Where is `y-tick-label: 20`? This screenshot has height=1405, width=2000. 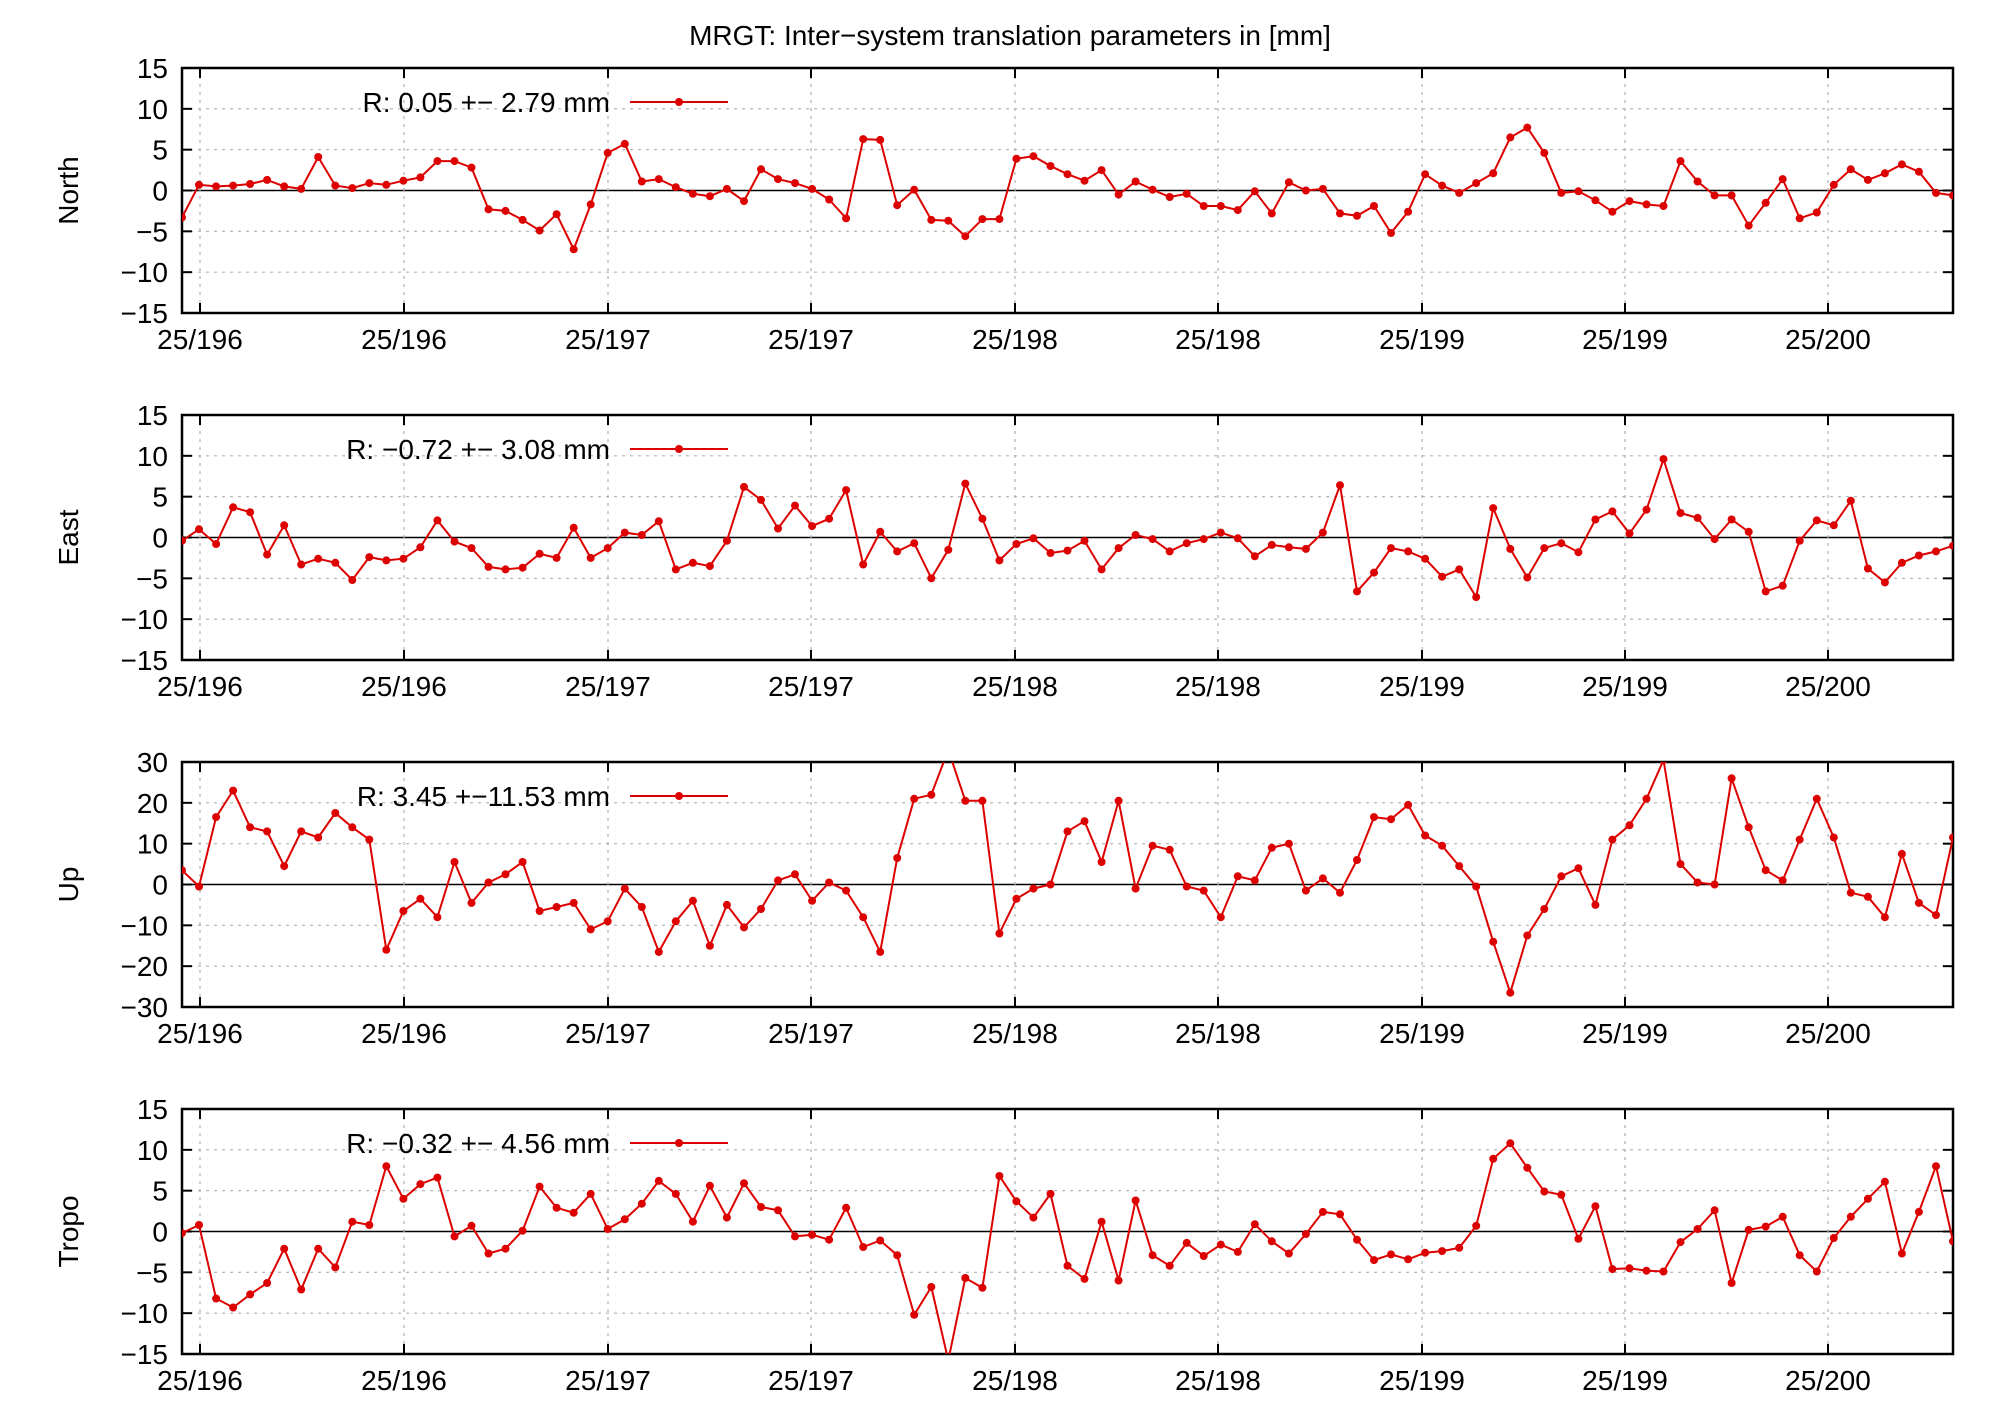 y-tick-label: 20 is located at coordinates (152, 803).